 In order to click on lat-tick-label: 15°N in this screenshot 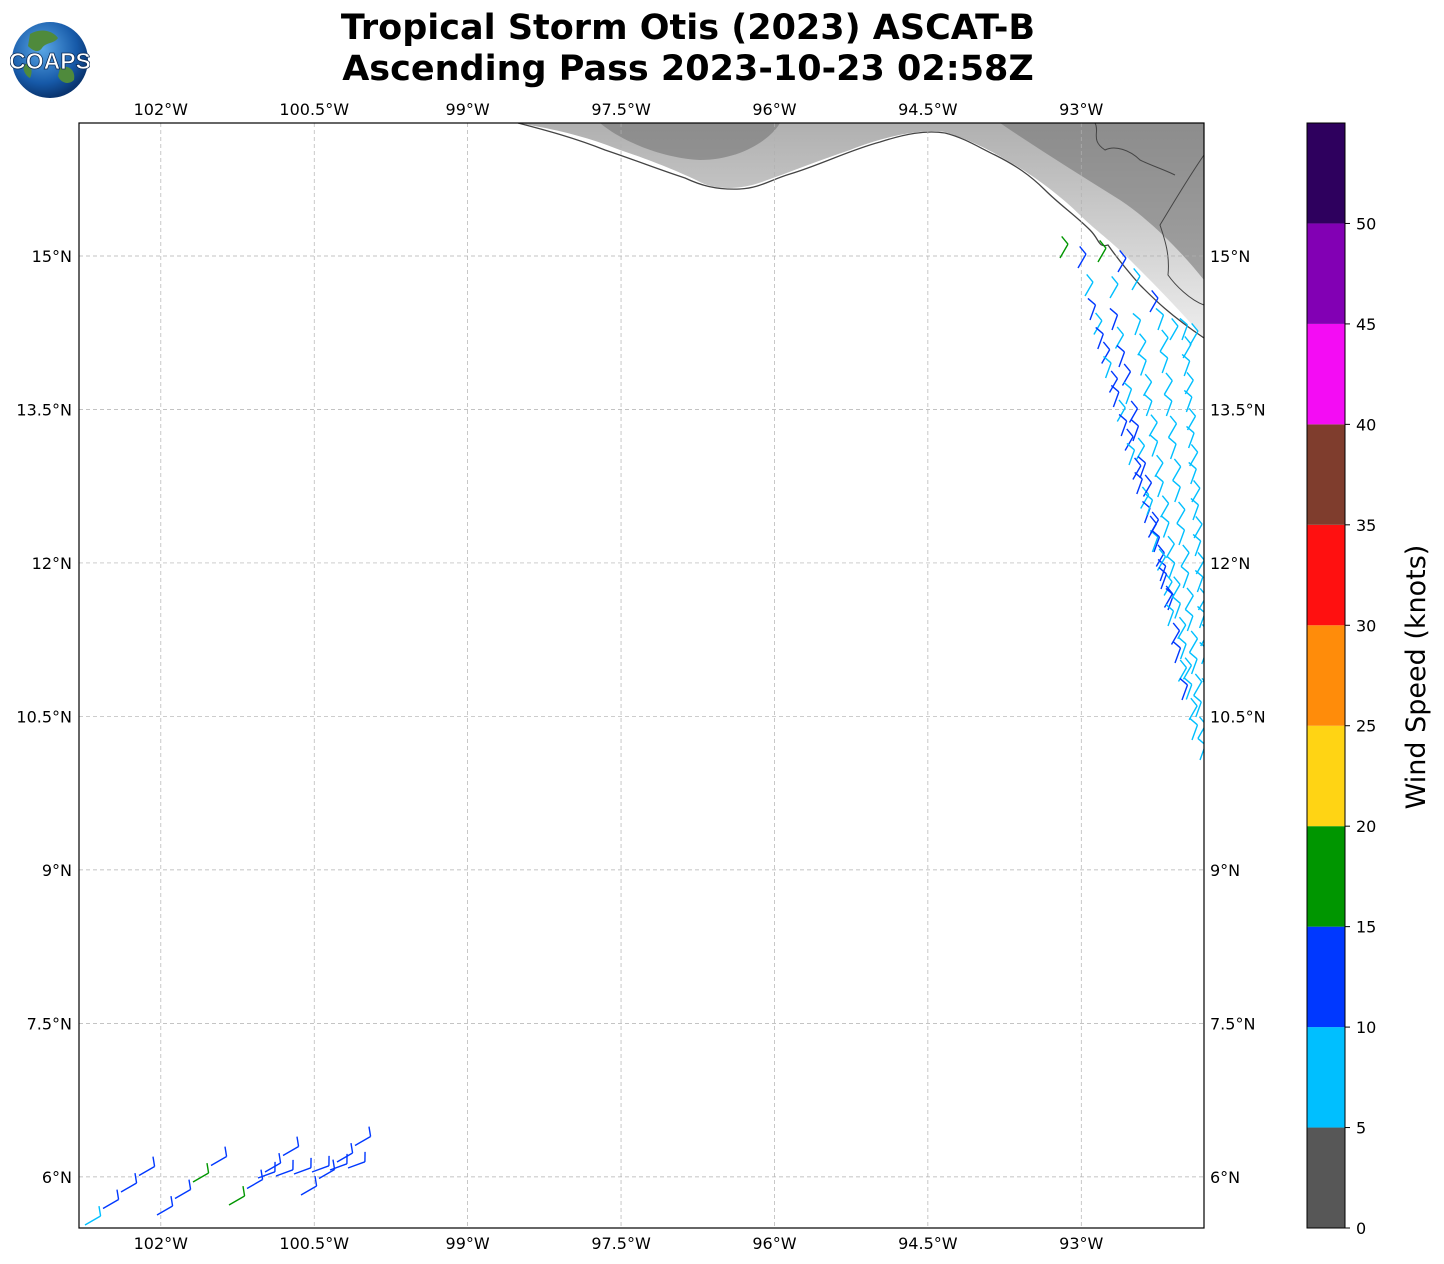, I will do `click(1230, 256)`.